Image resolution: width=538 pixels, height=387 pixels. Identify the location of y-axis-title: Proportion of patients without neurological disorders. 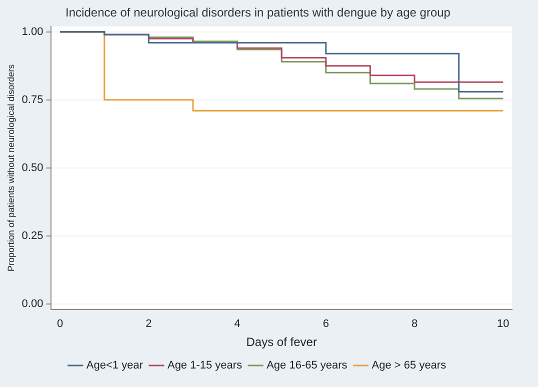
(11, 168).